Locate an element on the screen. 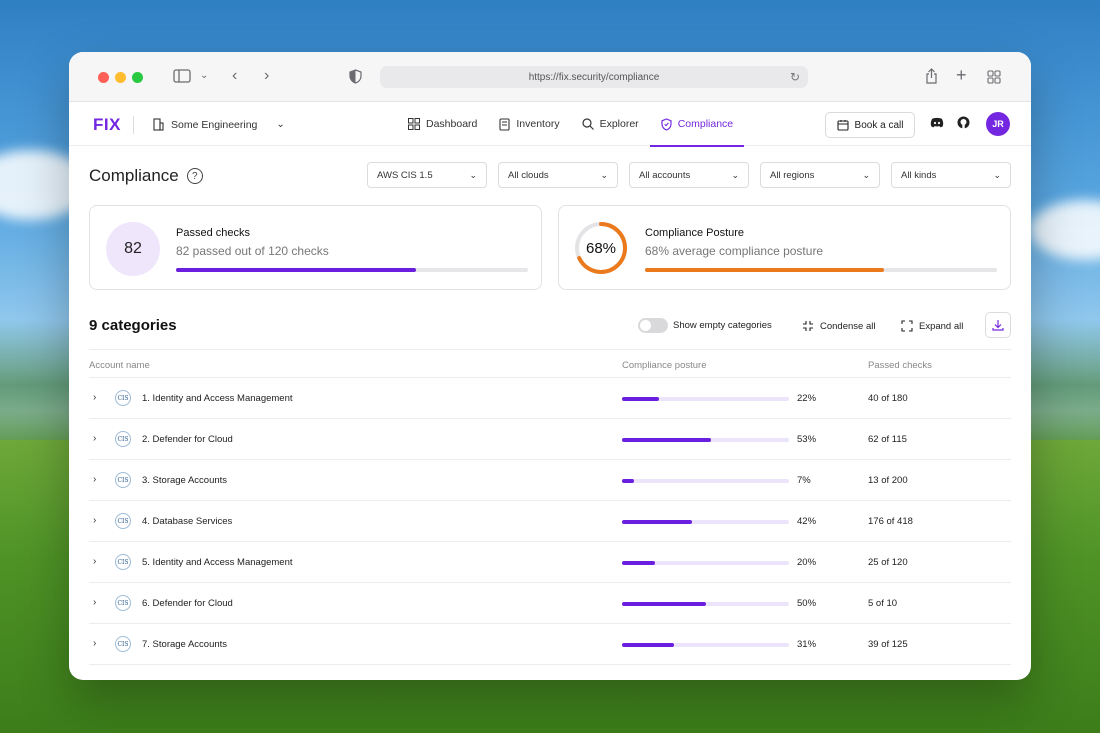 This screenshot has height=733, width=1100. shield-icon is located at coordinates (666, 124).